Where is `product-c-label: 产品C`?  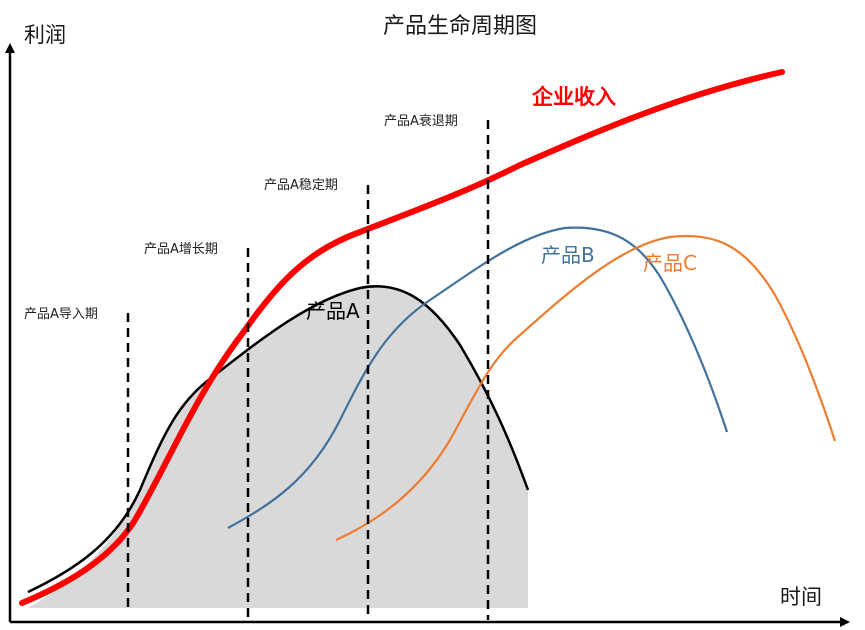 product-c-label: 产品C is located at coordinates (670, 263).